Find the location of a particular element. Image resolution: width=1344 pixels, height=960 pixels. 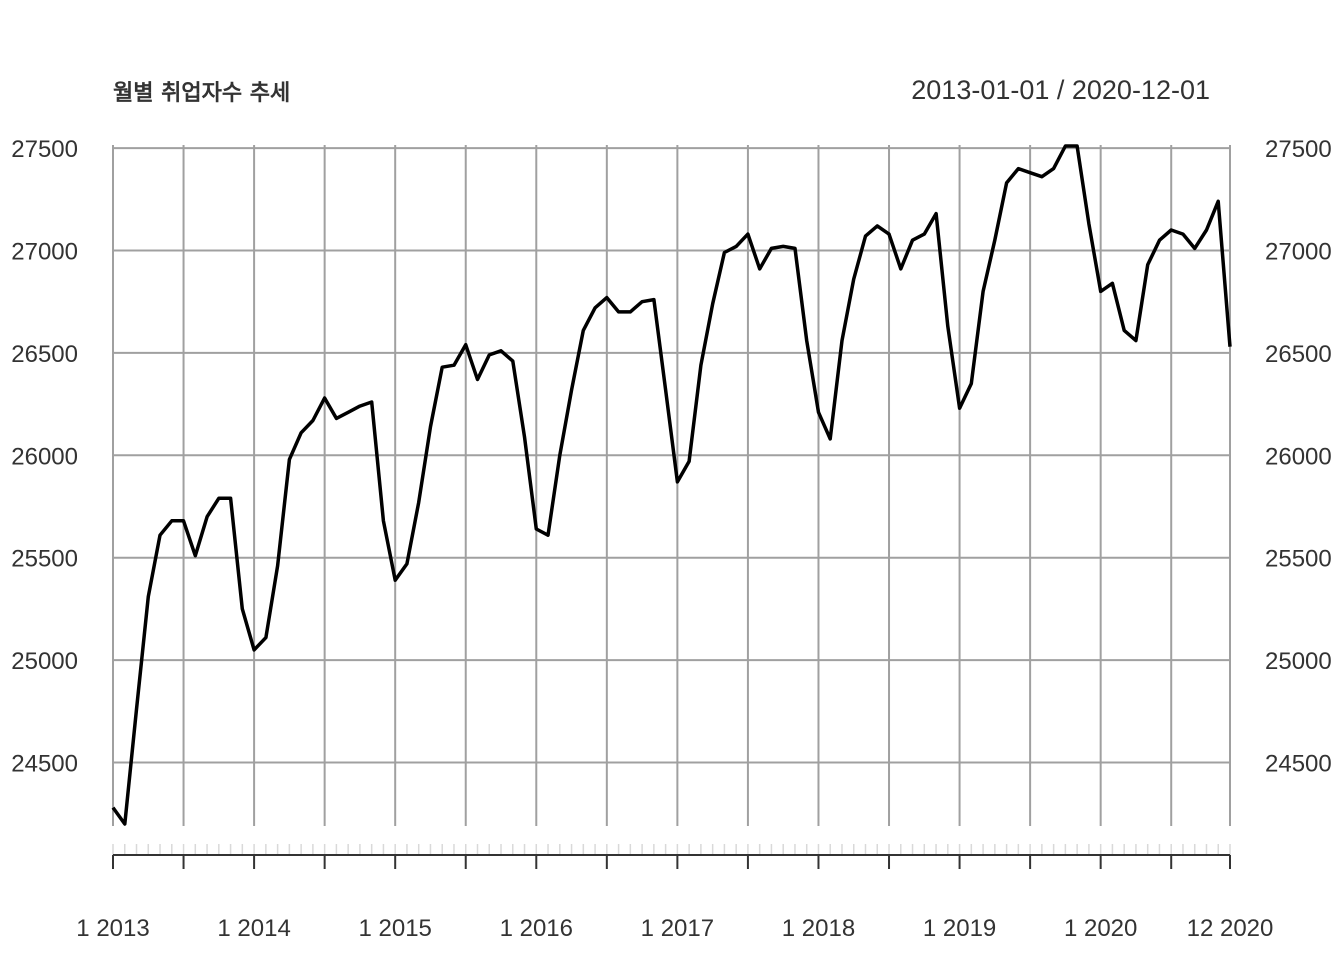

y-tick-label-right: 26500 is located at coordinates (1298, 354).